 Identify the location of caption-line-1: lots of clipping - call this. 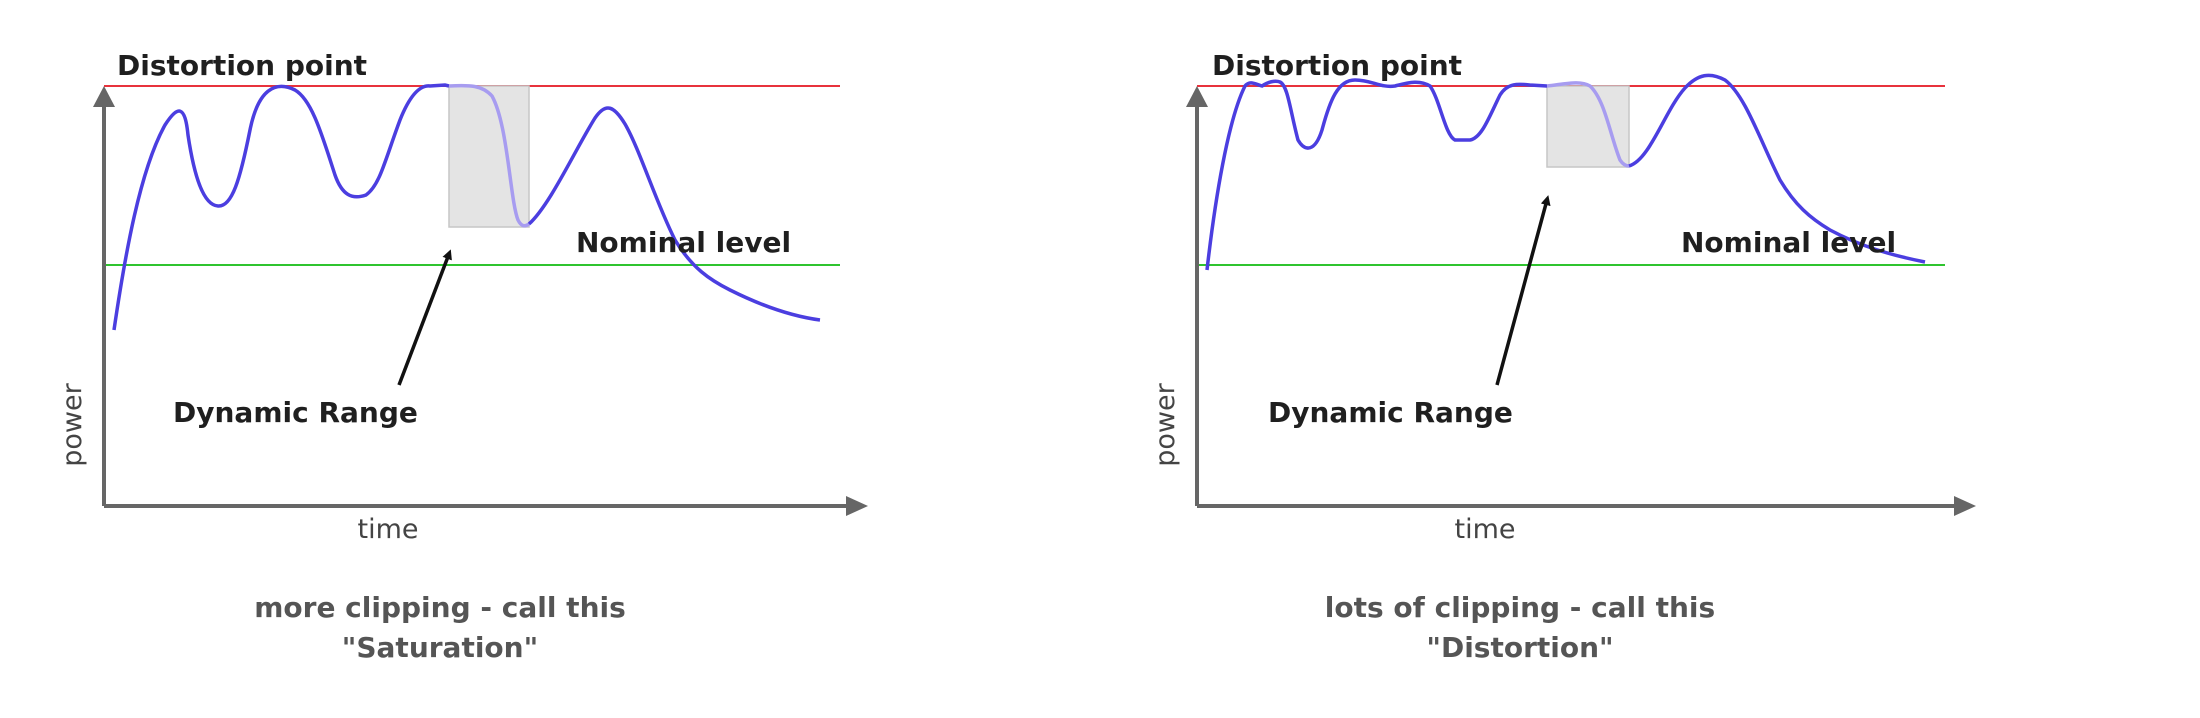
(1520, 607).